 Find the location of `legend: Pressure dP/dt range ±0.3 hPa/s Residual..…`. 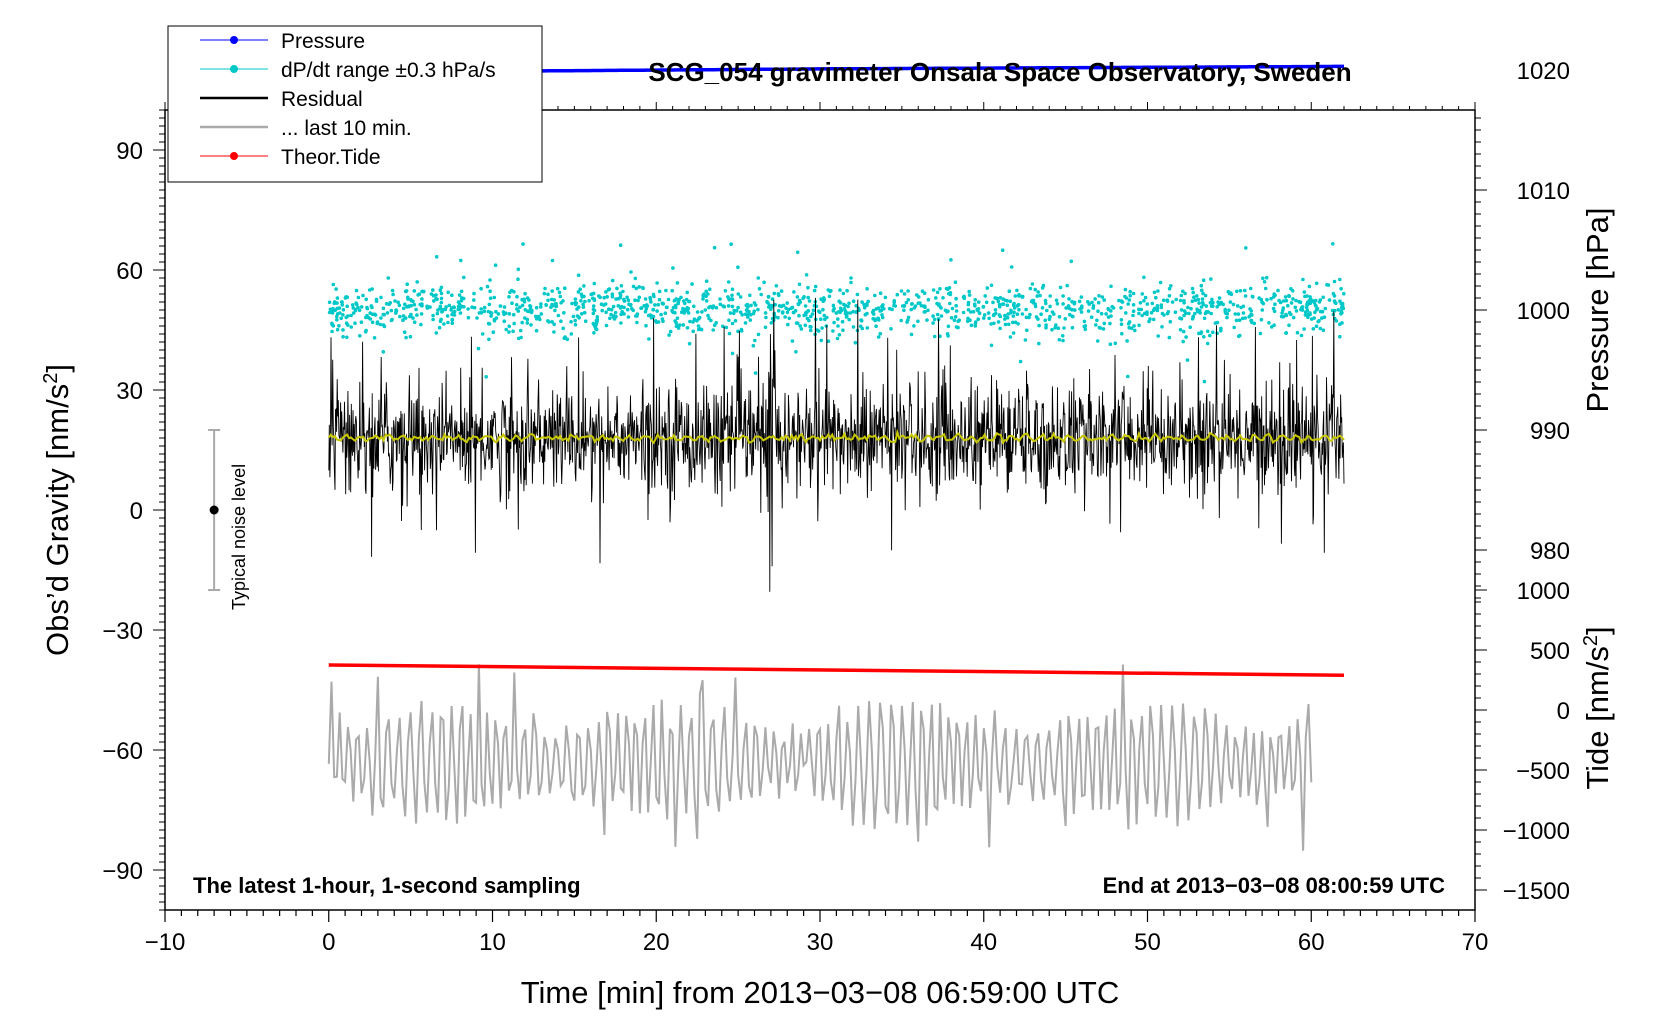

legend: Pressure dP/dt range ±0.3 hPa/s Residual..… is located at coordinates (355, 104).